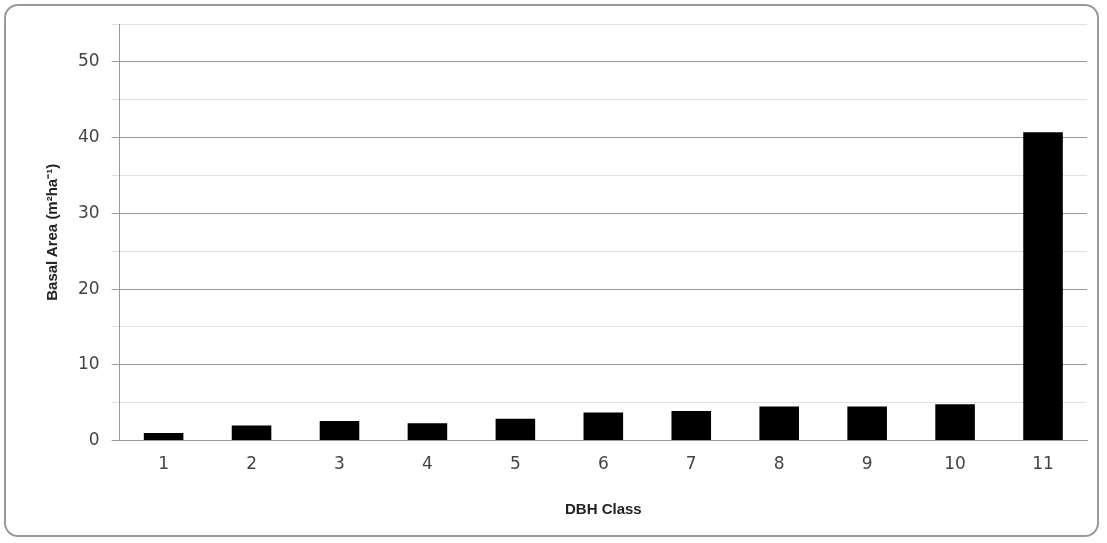  Describe the element at coordinates (955, 463) in the screenshot. I see `x-tick-label: 10` at that location.